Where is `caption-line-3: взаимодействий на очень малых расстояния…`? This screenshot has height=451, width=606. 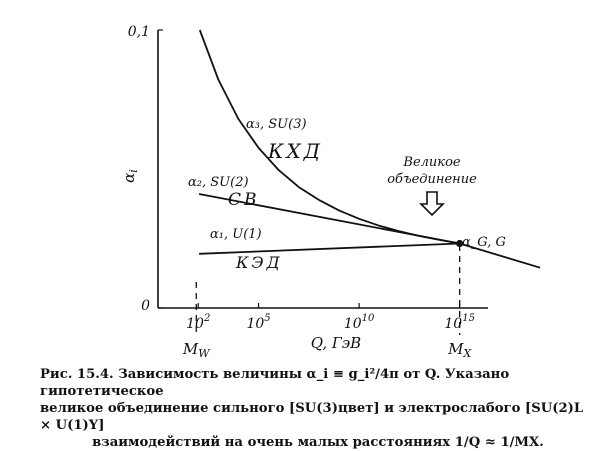
caption-line-3: взаимодействий на очень малых расстояния… is located at coordinates (318, 442).